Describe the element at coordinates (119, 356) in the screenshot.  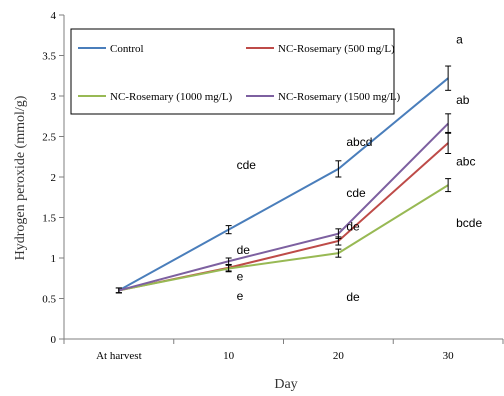
I see `x-tick-label: At harvest` at that location.